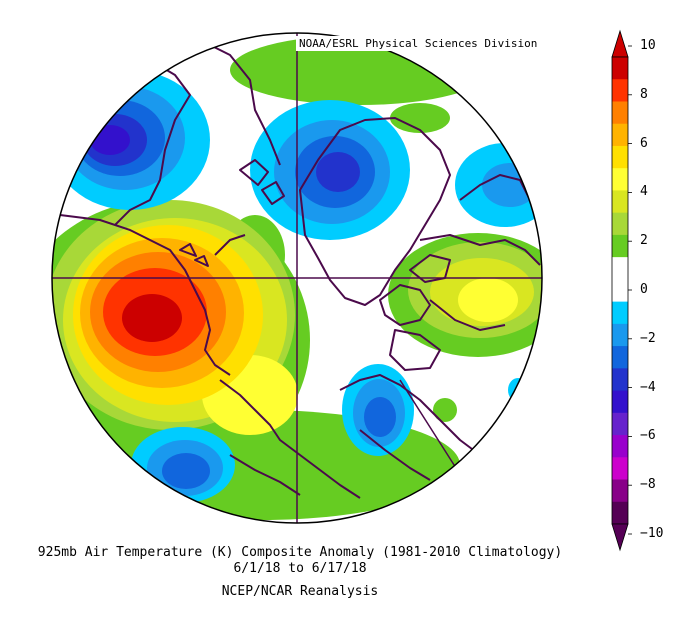  What do you see at coordinates (300, 568) in the screenshot?
I see `date-range: 6/1/18 to 6/17/18` at bounding box center [300, 568].